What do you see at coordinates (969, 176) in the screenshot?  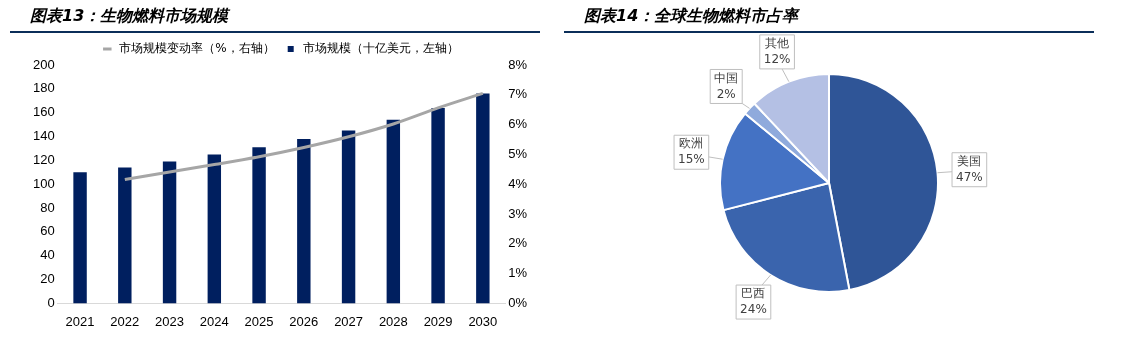 I see `data-label: 47%` at bounding box center [969, 176].